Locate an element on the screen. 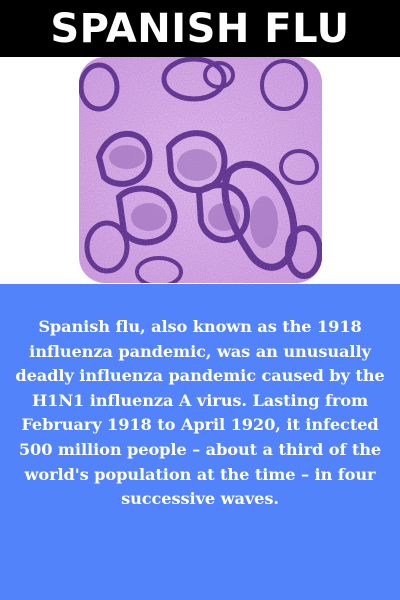  title-banner: SPANISH FLU is located at coordinates (200, 28).